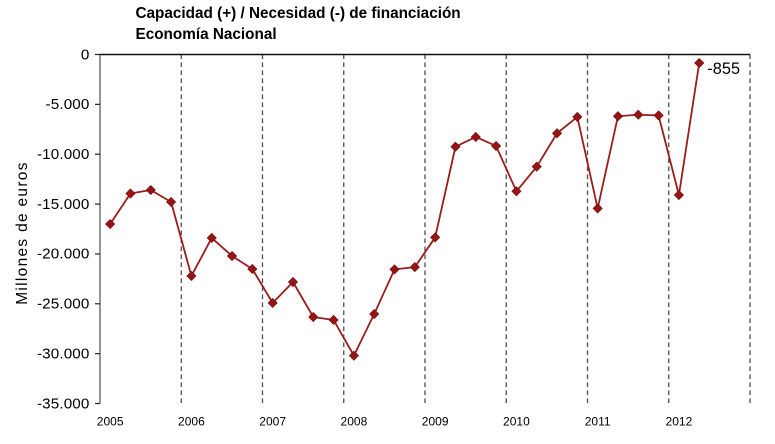 This screenshot has height=444, width=775. I want to click on svg-text: 2011, so click(598, 422).